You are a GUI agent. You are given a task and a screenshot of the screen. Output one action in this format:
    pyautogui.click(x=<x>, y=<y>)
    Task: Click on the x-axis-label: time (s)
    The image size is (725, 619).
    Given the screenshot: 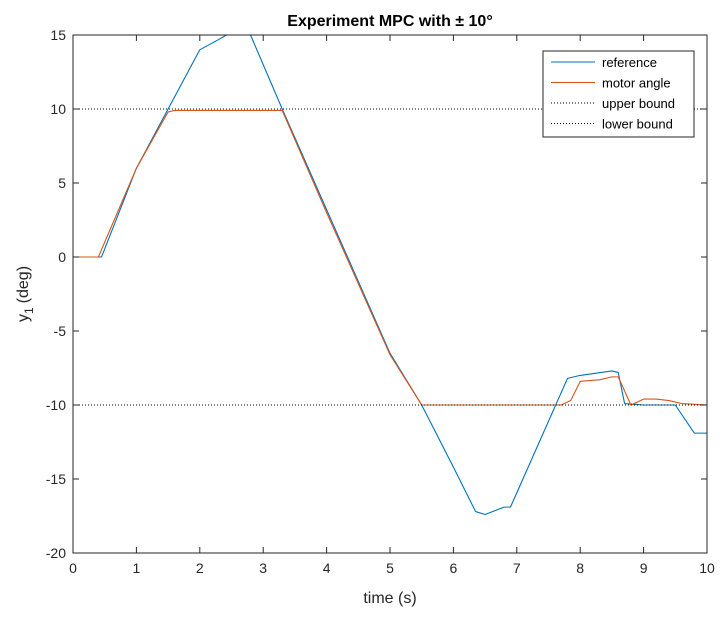 What is the action you would take?
    pyautogui.click(x=389, y=598)
    